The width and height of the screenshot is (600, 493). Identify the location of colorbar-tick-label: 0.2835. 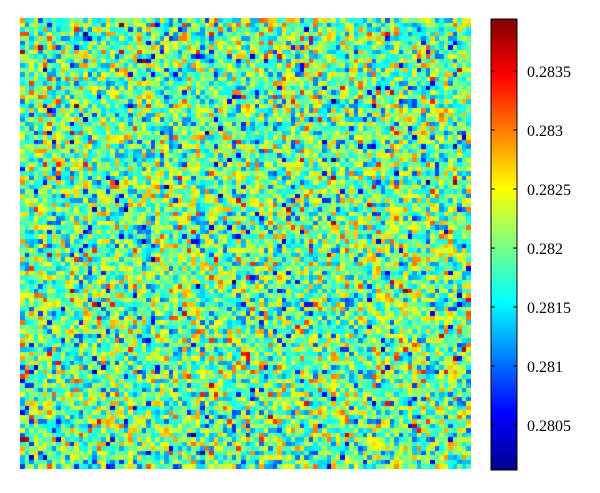
(549, 72).